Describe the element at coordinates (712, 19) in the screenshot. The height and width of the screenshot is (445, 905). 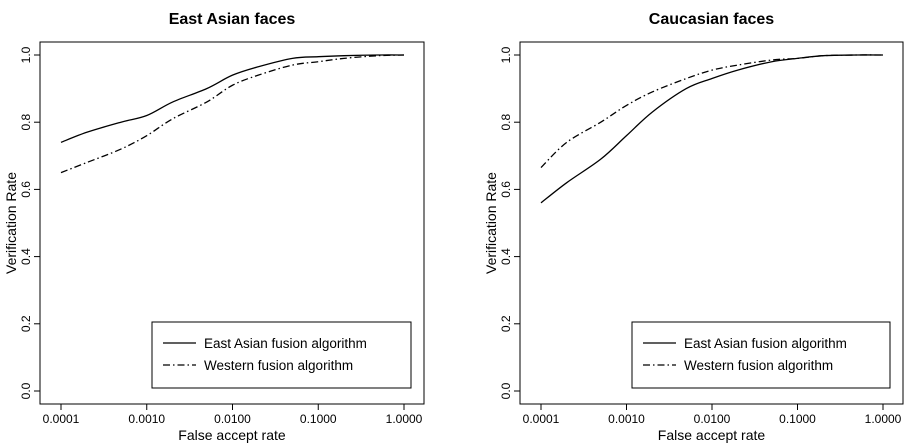
I see `chart-title: Caucasian faces` at that location.